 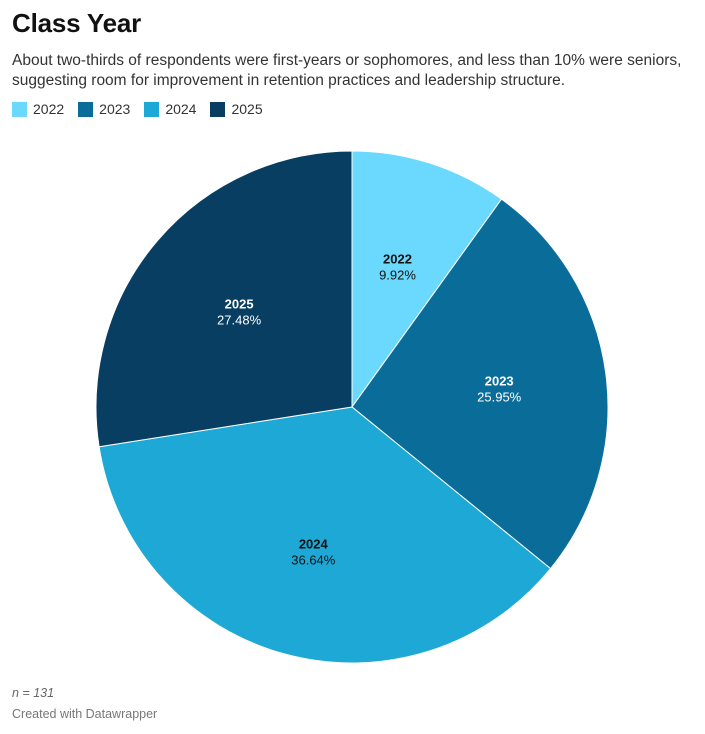 What do you see at coordinates (86, 109) in the screenshot?
I see `legend-swatch-2023` at bounding box center [86, 109].